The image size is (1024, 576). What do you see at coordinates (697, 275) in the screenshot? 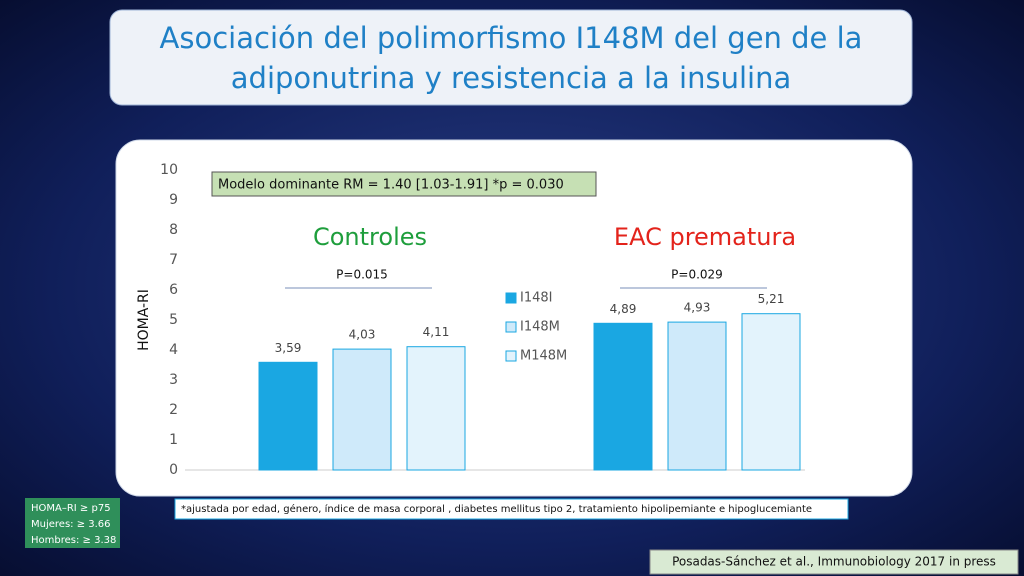
I see `group-annotation: P=0.029` at bounding box center [697, 275].